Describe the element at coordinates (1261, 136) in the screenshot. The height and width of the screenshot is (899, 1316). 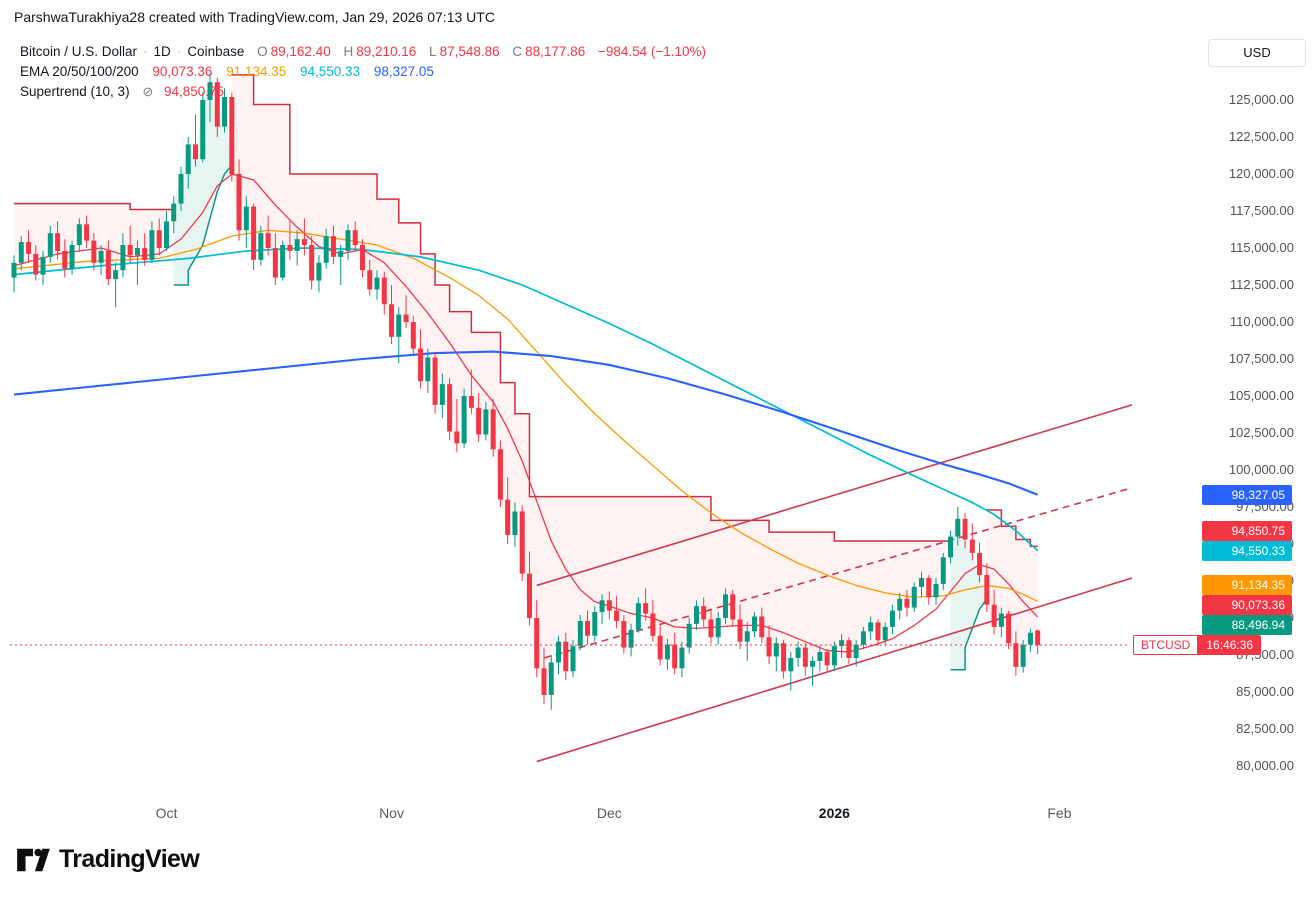
I see `price-tick: 122,500.00` at that location.